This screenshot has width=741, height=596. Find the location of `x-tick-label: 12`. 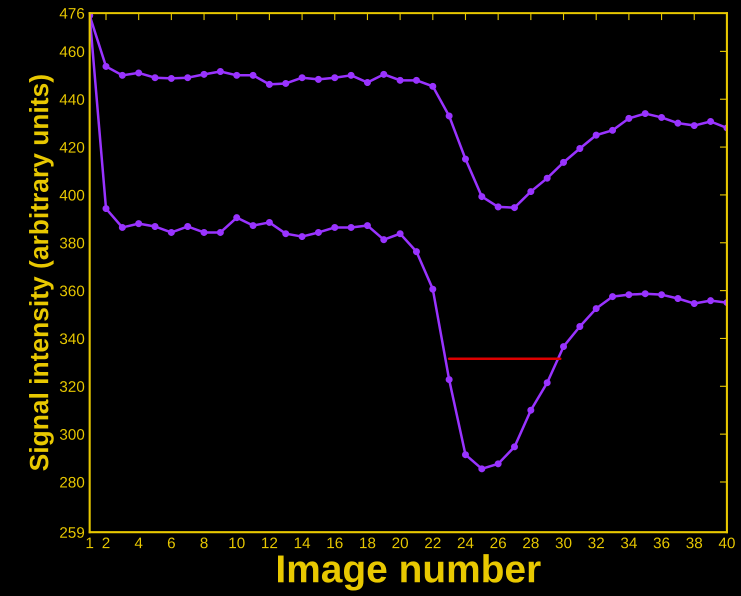

x-tick-label: 12 is located at coordinates (270, 542).